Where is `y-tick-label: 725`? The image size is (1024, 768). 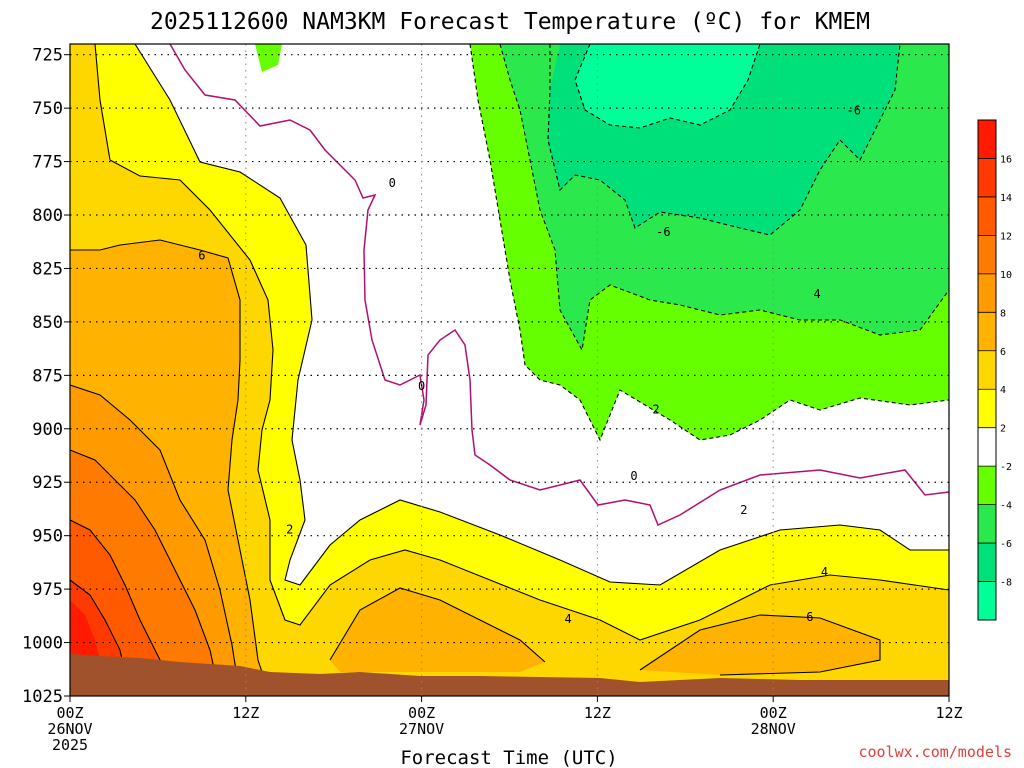
y-tick-label: 725 is located at coordinates (47, 56).